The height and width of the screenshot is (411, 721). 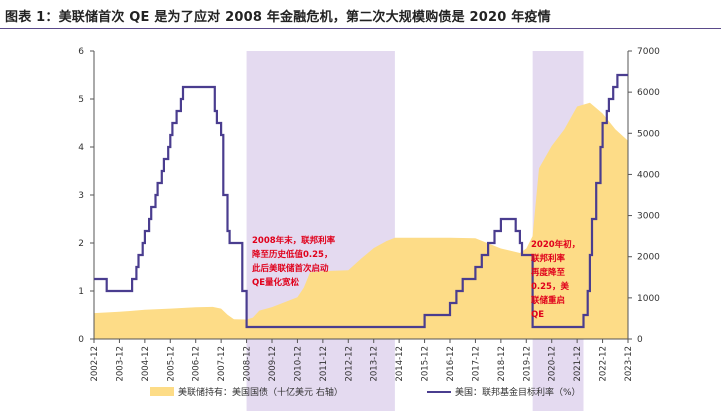 What do you see at coordinates (426, 364) in the screenshot?
I see `x-tick-label: 2015-12` at bounding box center [426, 364].